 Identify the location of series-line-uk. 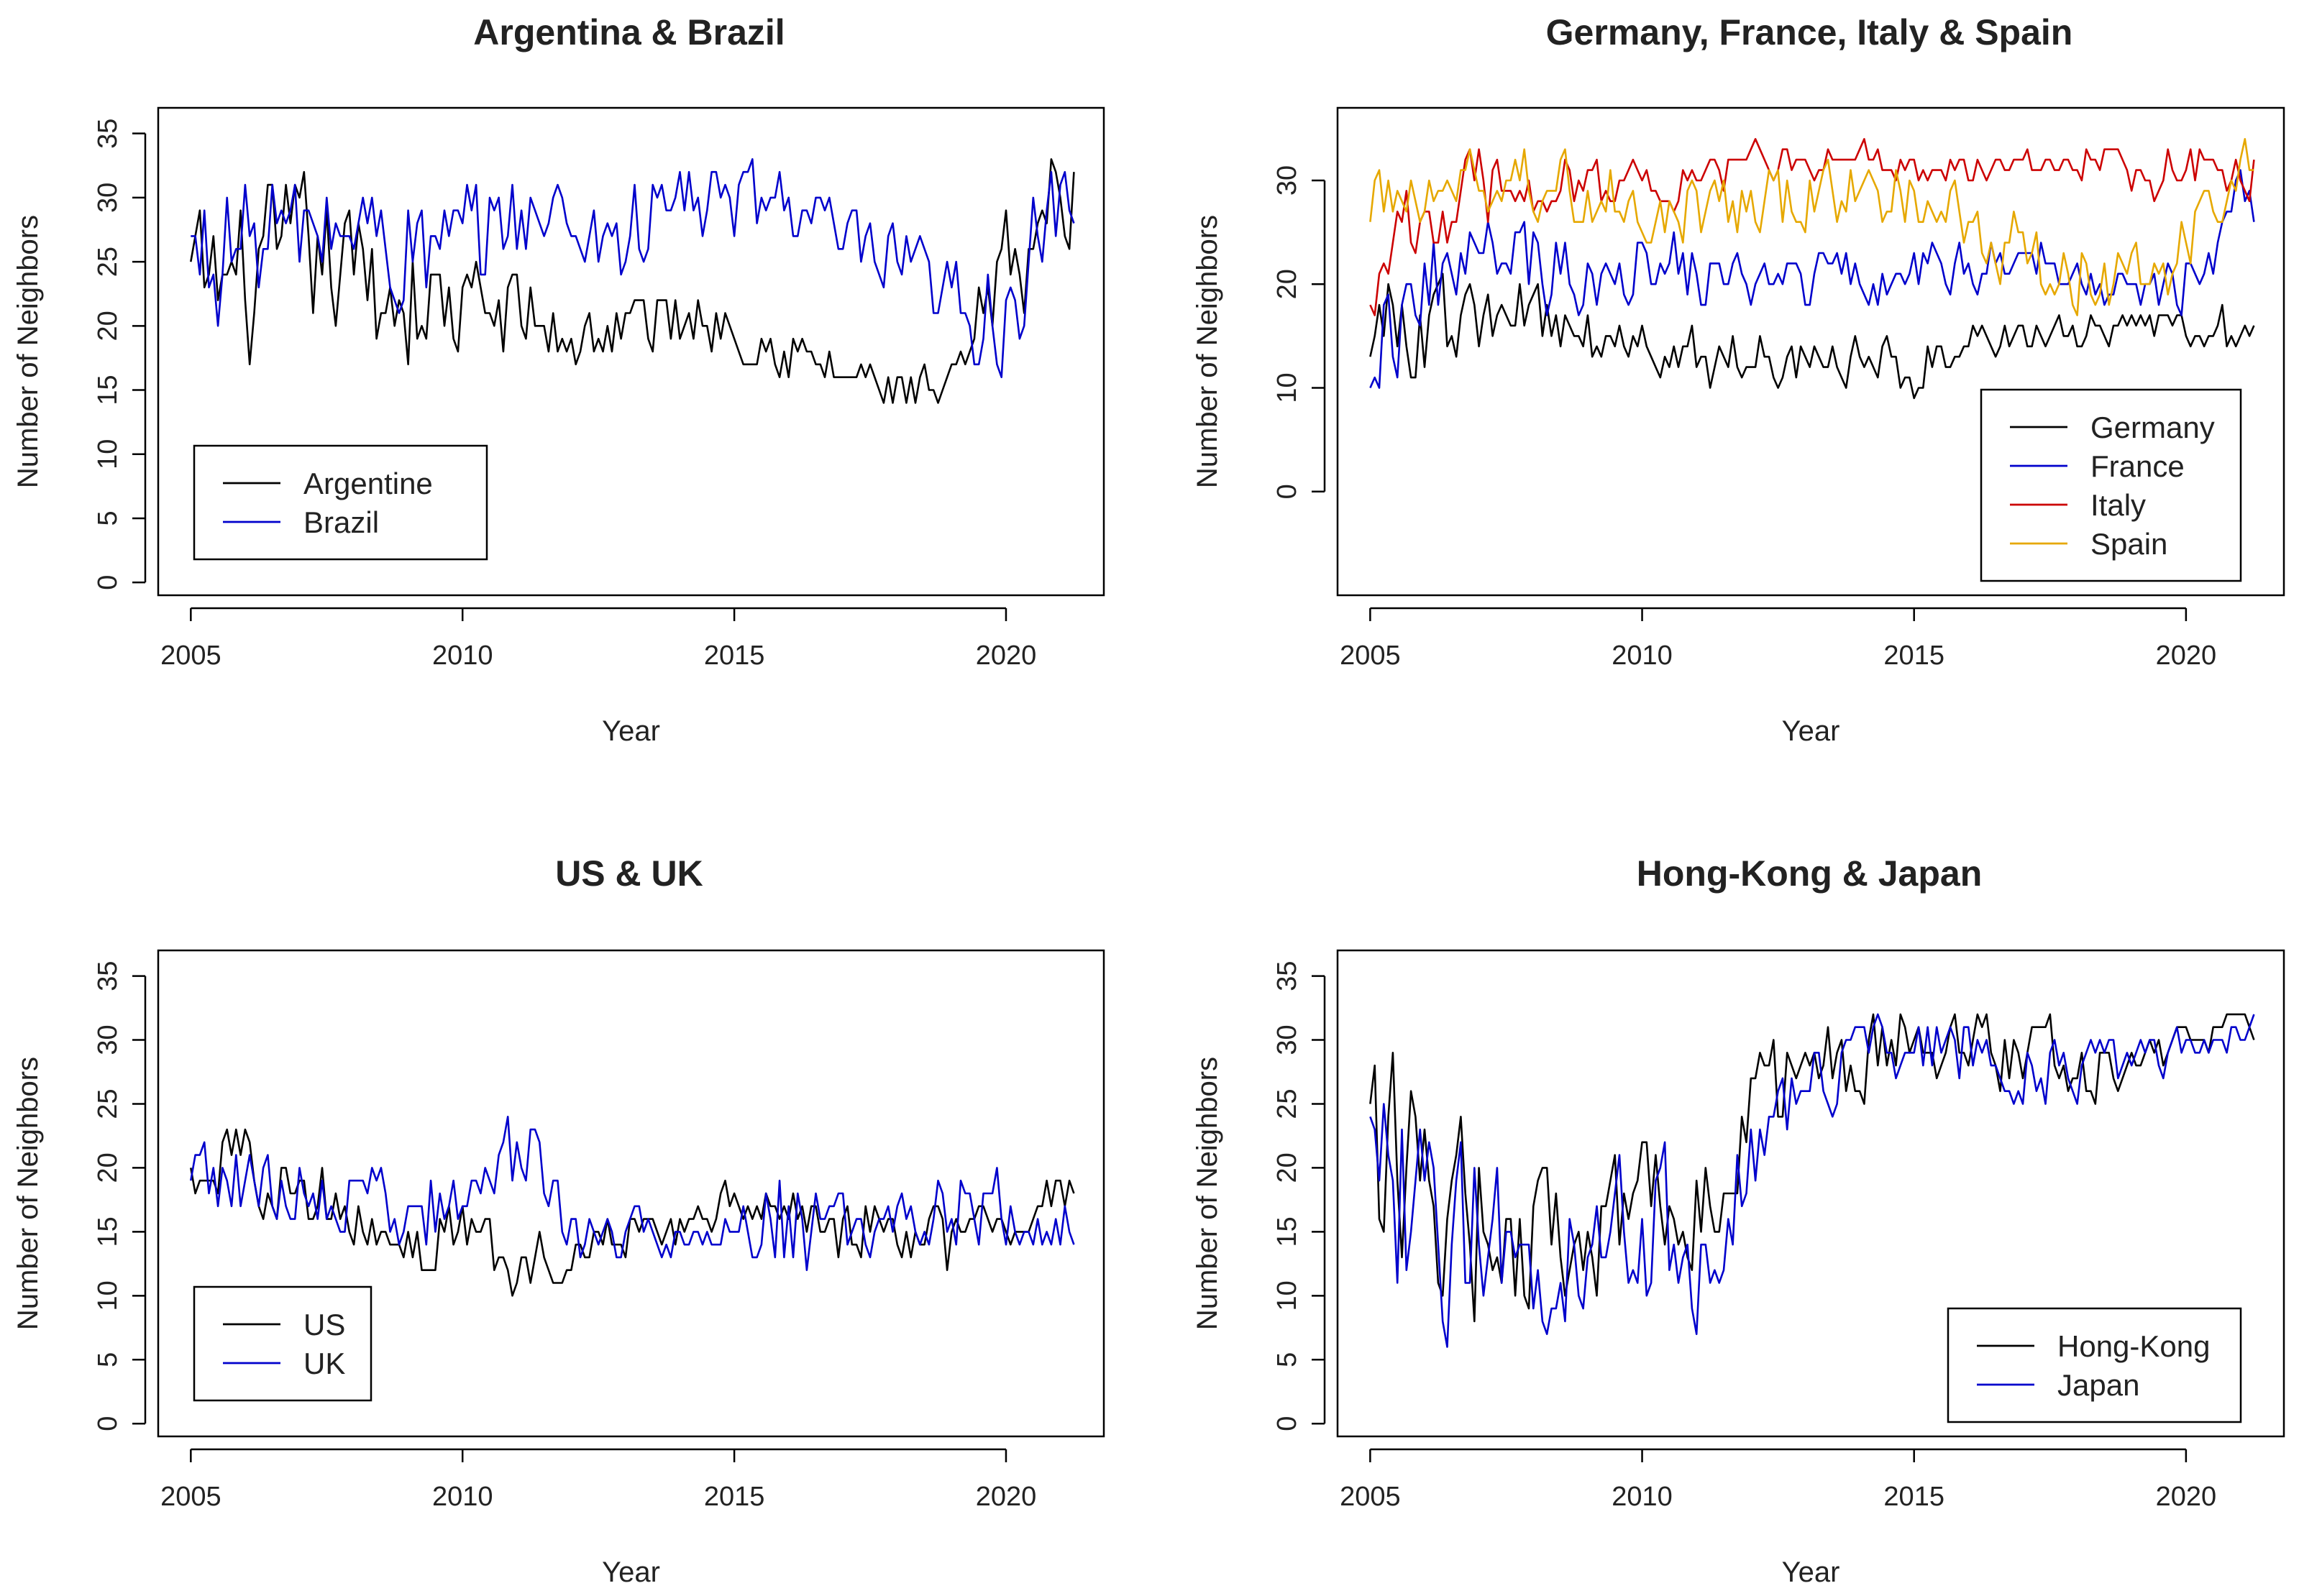
(632, 1193).